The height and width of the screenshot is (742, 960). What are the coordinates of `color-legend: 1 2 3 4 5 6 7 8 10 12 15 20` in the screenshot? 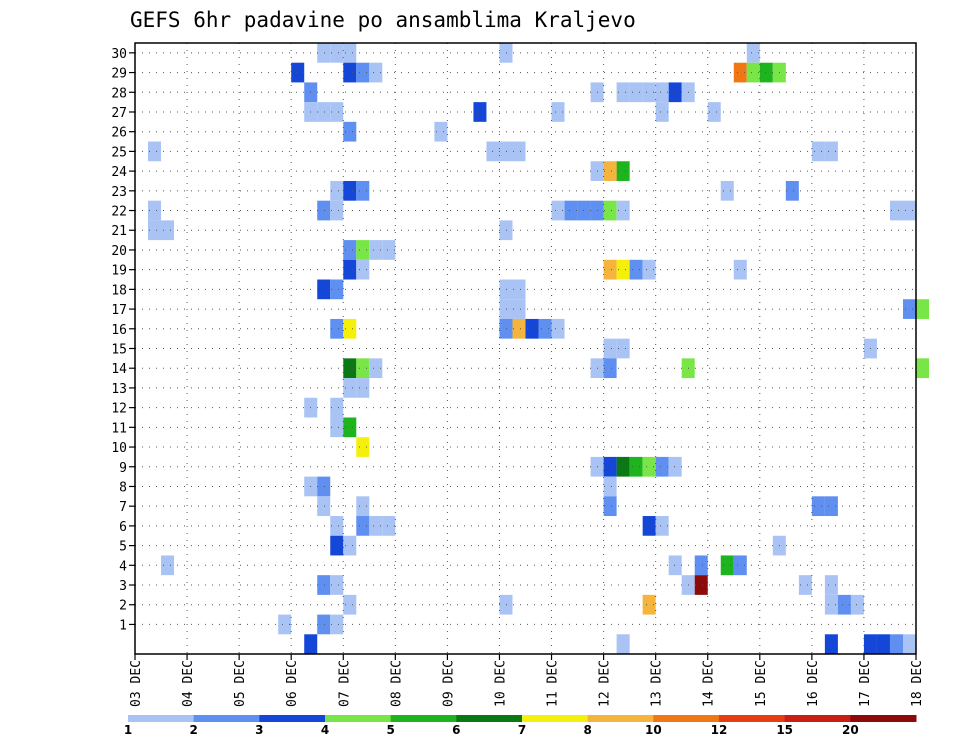 It's located at (520, 726).